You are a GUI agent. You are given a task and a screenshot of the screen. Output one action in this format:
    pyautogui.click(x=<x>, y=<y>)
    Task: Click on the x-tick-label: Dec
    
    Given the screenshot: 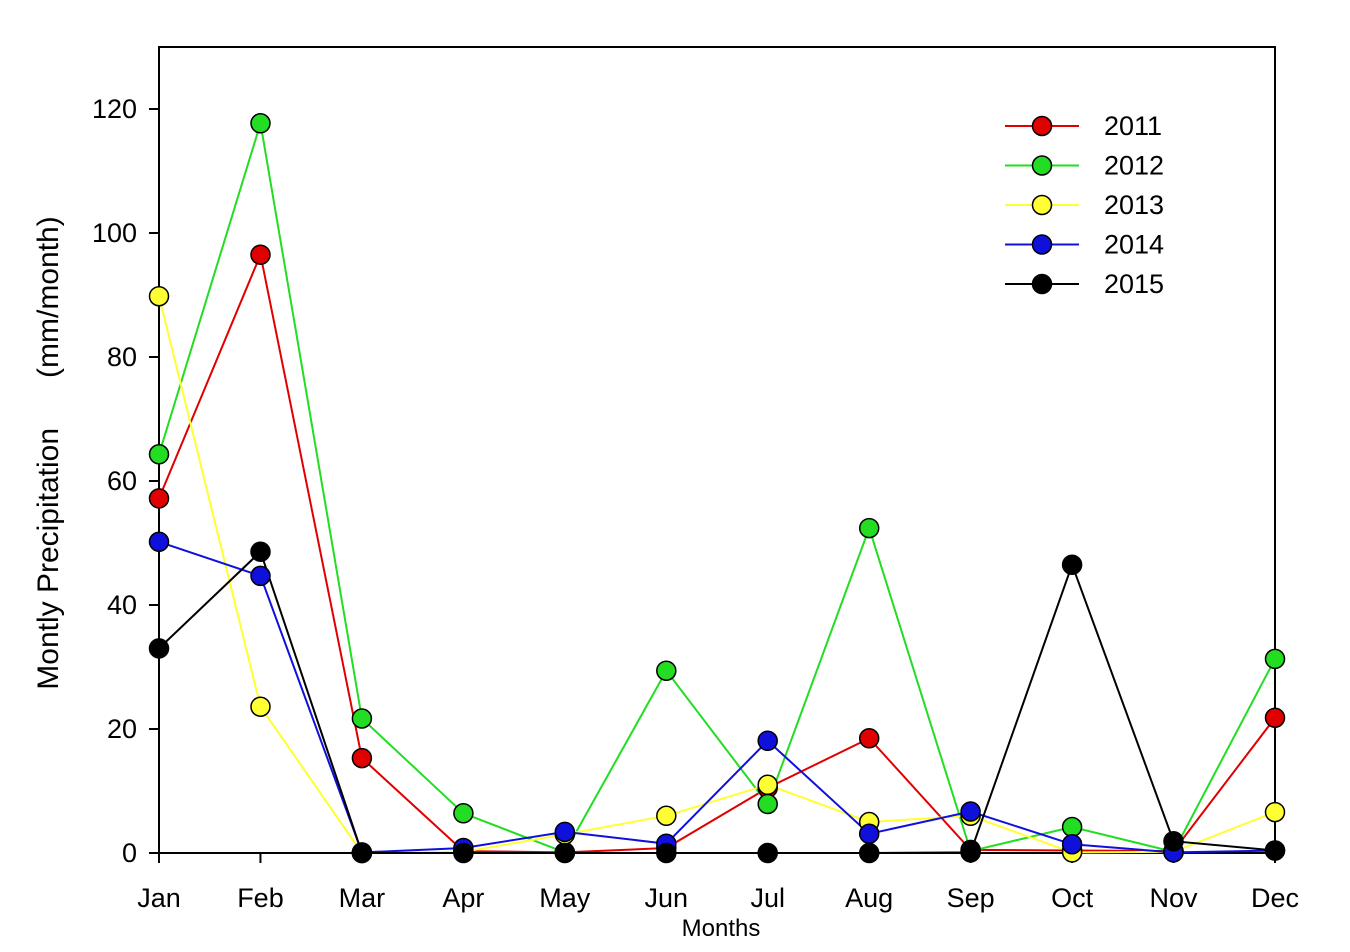 What is the action you would take?
    pyautogui.click(x=1275, y=898)
    